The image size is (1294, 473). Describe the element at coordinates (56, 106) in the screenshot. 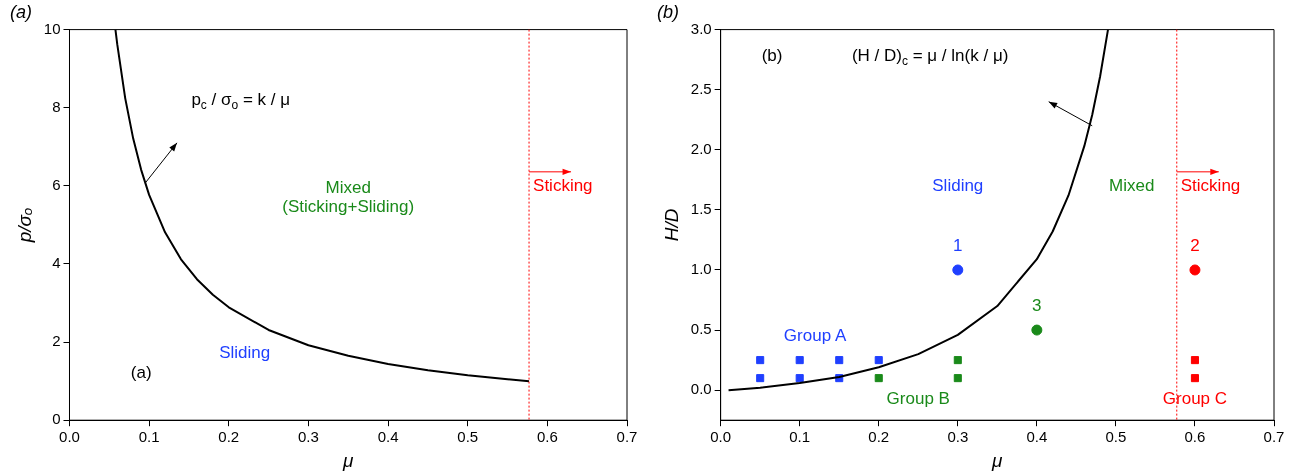

I see `y-tick-label: 8` at that location.